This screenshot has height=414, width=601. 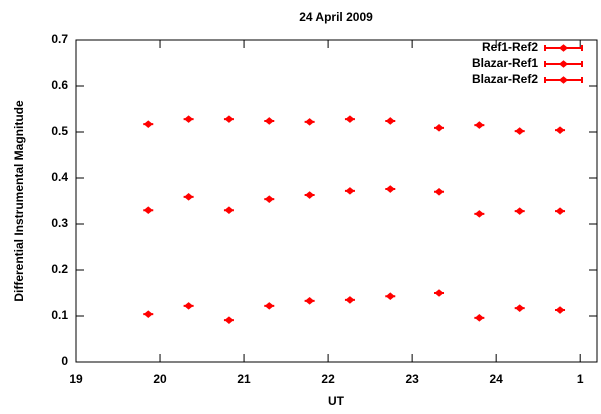 I want to click on x-tick-label: 1, so click(x=580, y=379).